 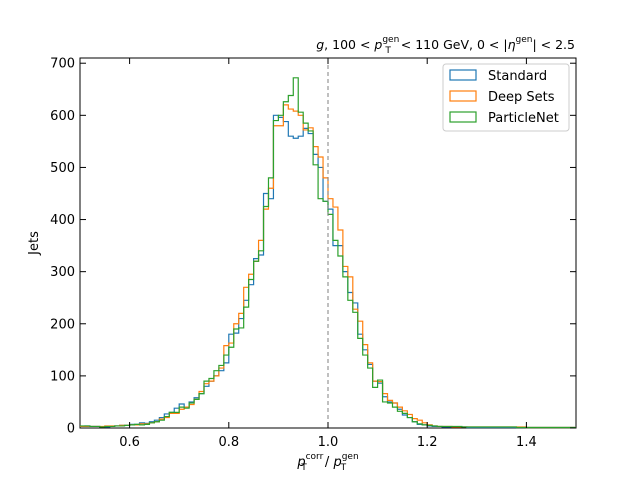 What do you see at coordinates (34, 243) in the screenshot?
I see `y-axis-title: Jets` at bounding box center [34, 243].